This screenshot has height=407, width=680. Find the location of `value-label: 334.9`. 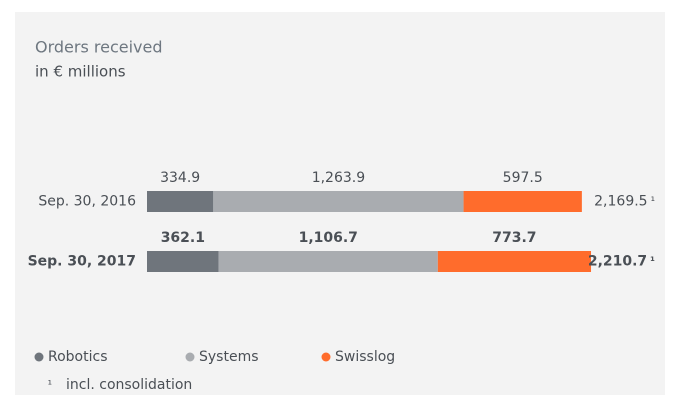

value-label: 334.9 is located at coordinates (180, 178).